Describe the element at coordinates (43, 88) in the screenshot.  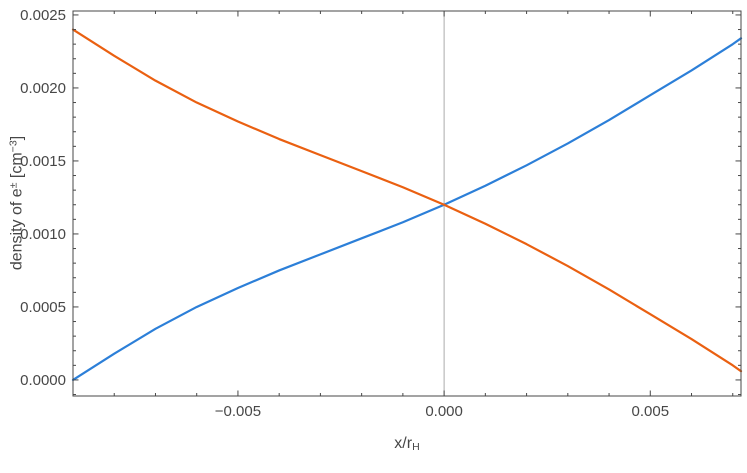
I see `y-tick-label: 0.0020` at that location.